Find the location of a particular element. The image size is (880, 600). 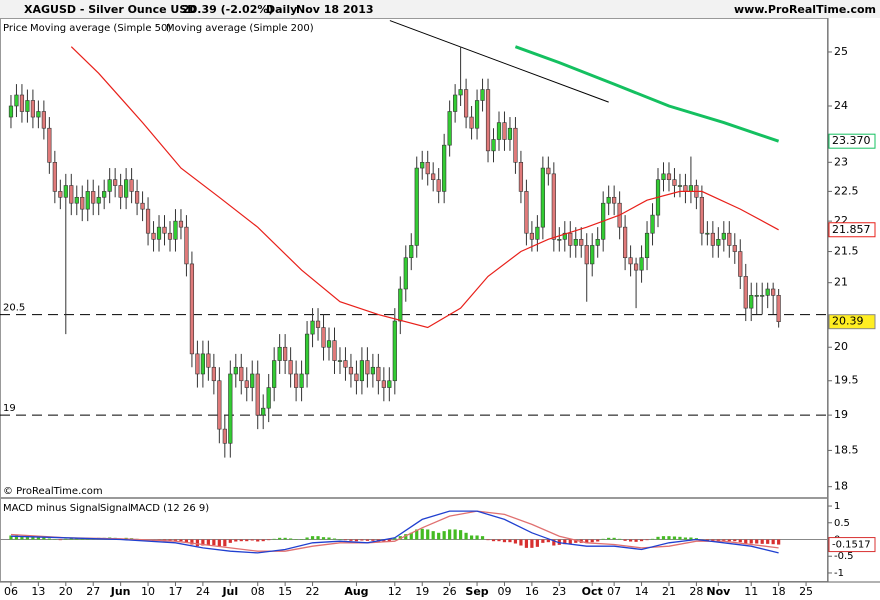

y-tick-label: 21.5 is located at coordinates (846, 251).